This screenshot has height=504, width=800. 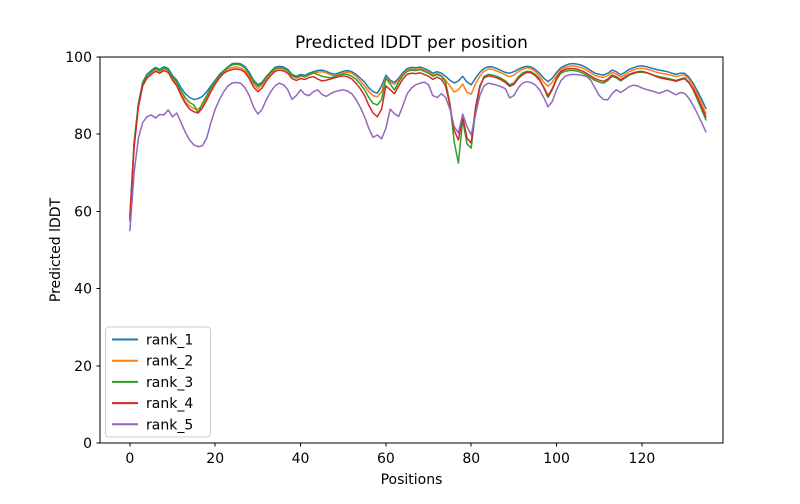 What do you see at coordinates (386, 459) in the screenshot?
I see `x-tick-label: 60` at bounding box center [386, 459].